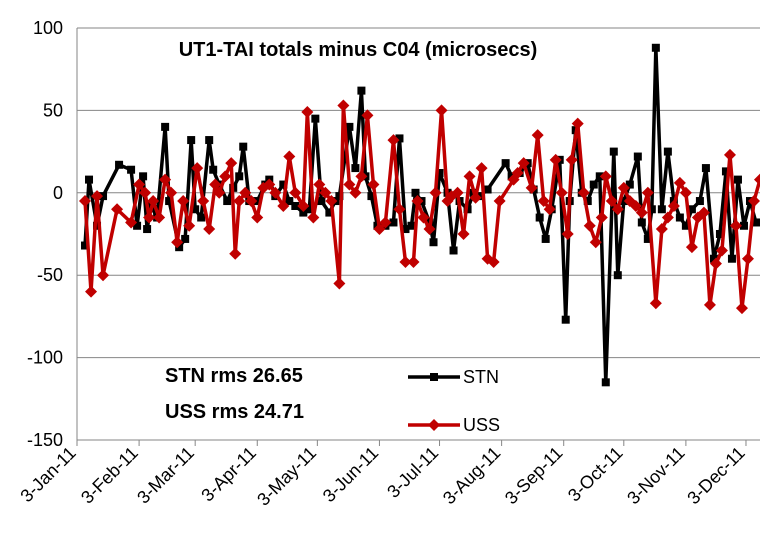  What do you see at coordinates (472, 476) in the screenshot?
I see `x-tick-label: 3-Aug-11` at bounding box center [472, 476].